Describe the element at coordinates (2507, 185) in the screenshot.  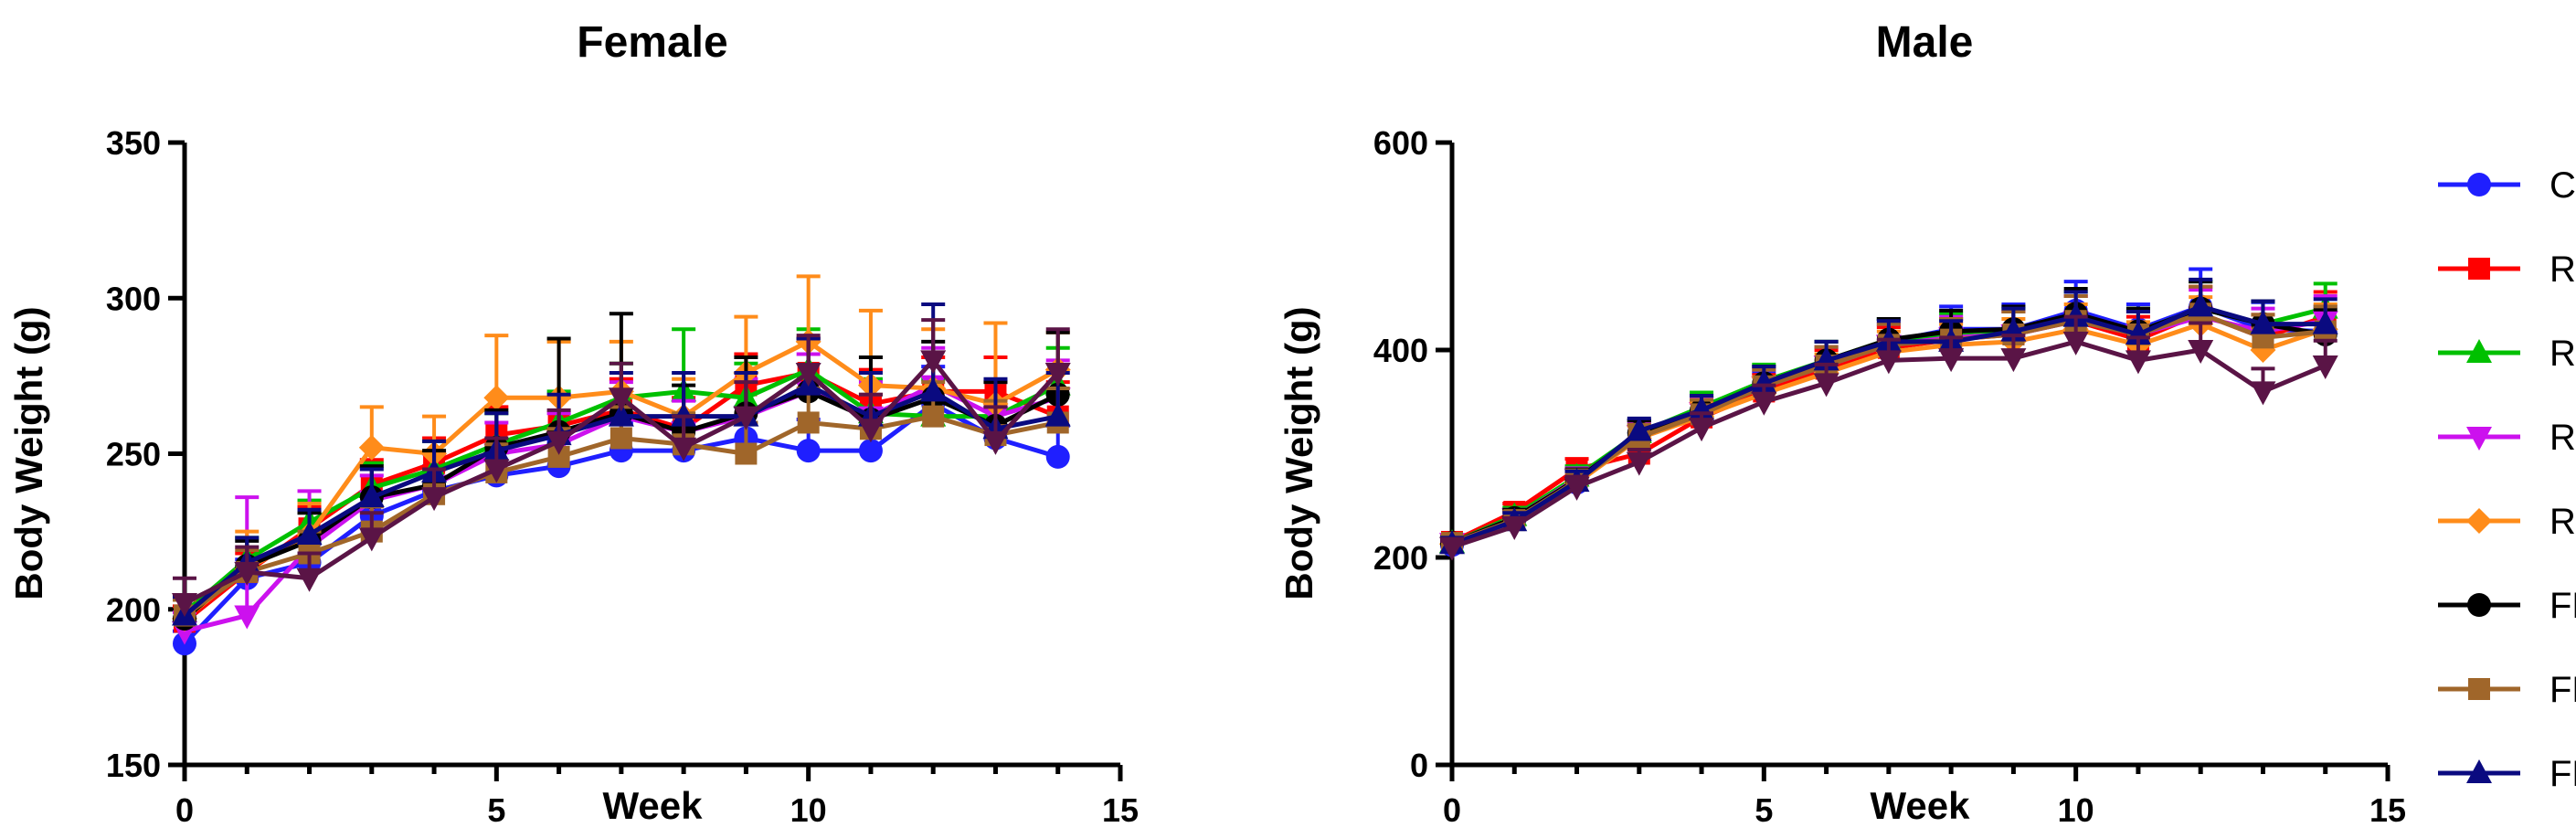
I see `legend-item-control: Control` at that location.